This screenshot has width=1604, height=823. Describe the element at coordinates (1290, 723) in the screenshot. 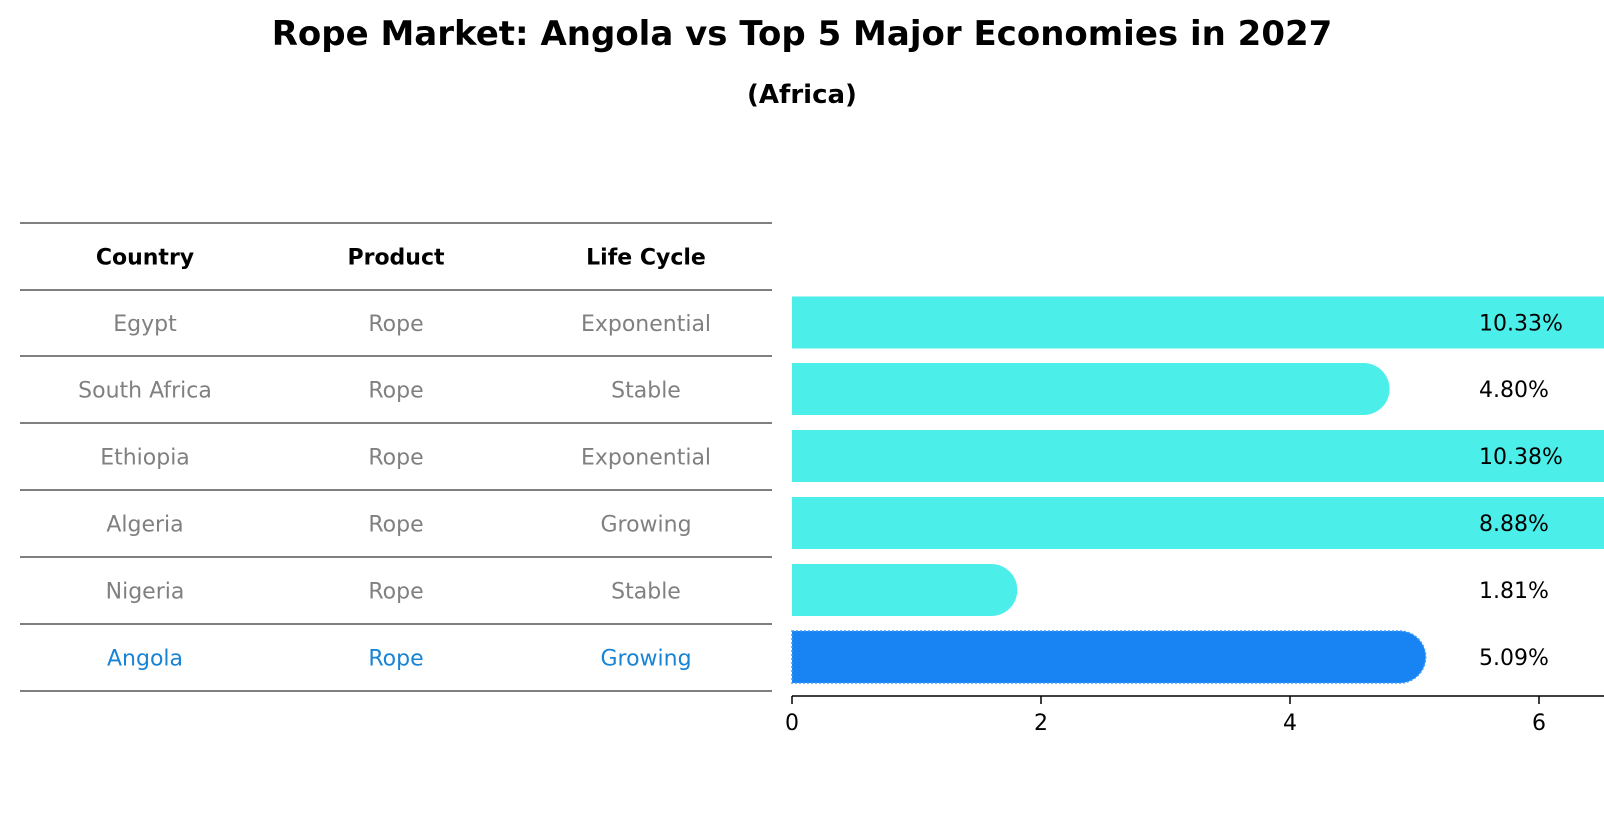

I see `x-tick-label: 4` at that location.